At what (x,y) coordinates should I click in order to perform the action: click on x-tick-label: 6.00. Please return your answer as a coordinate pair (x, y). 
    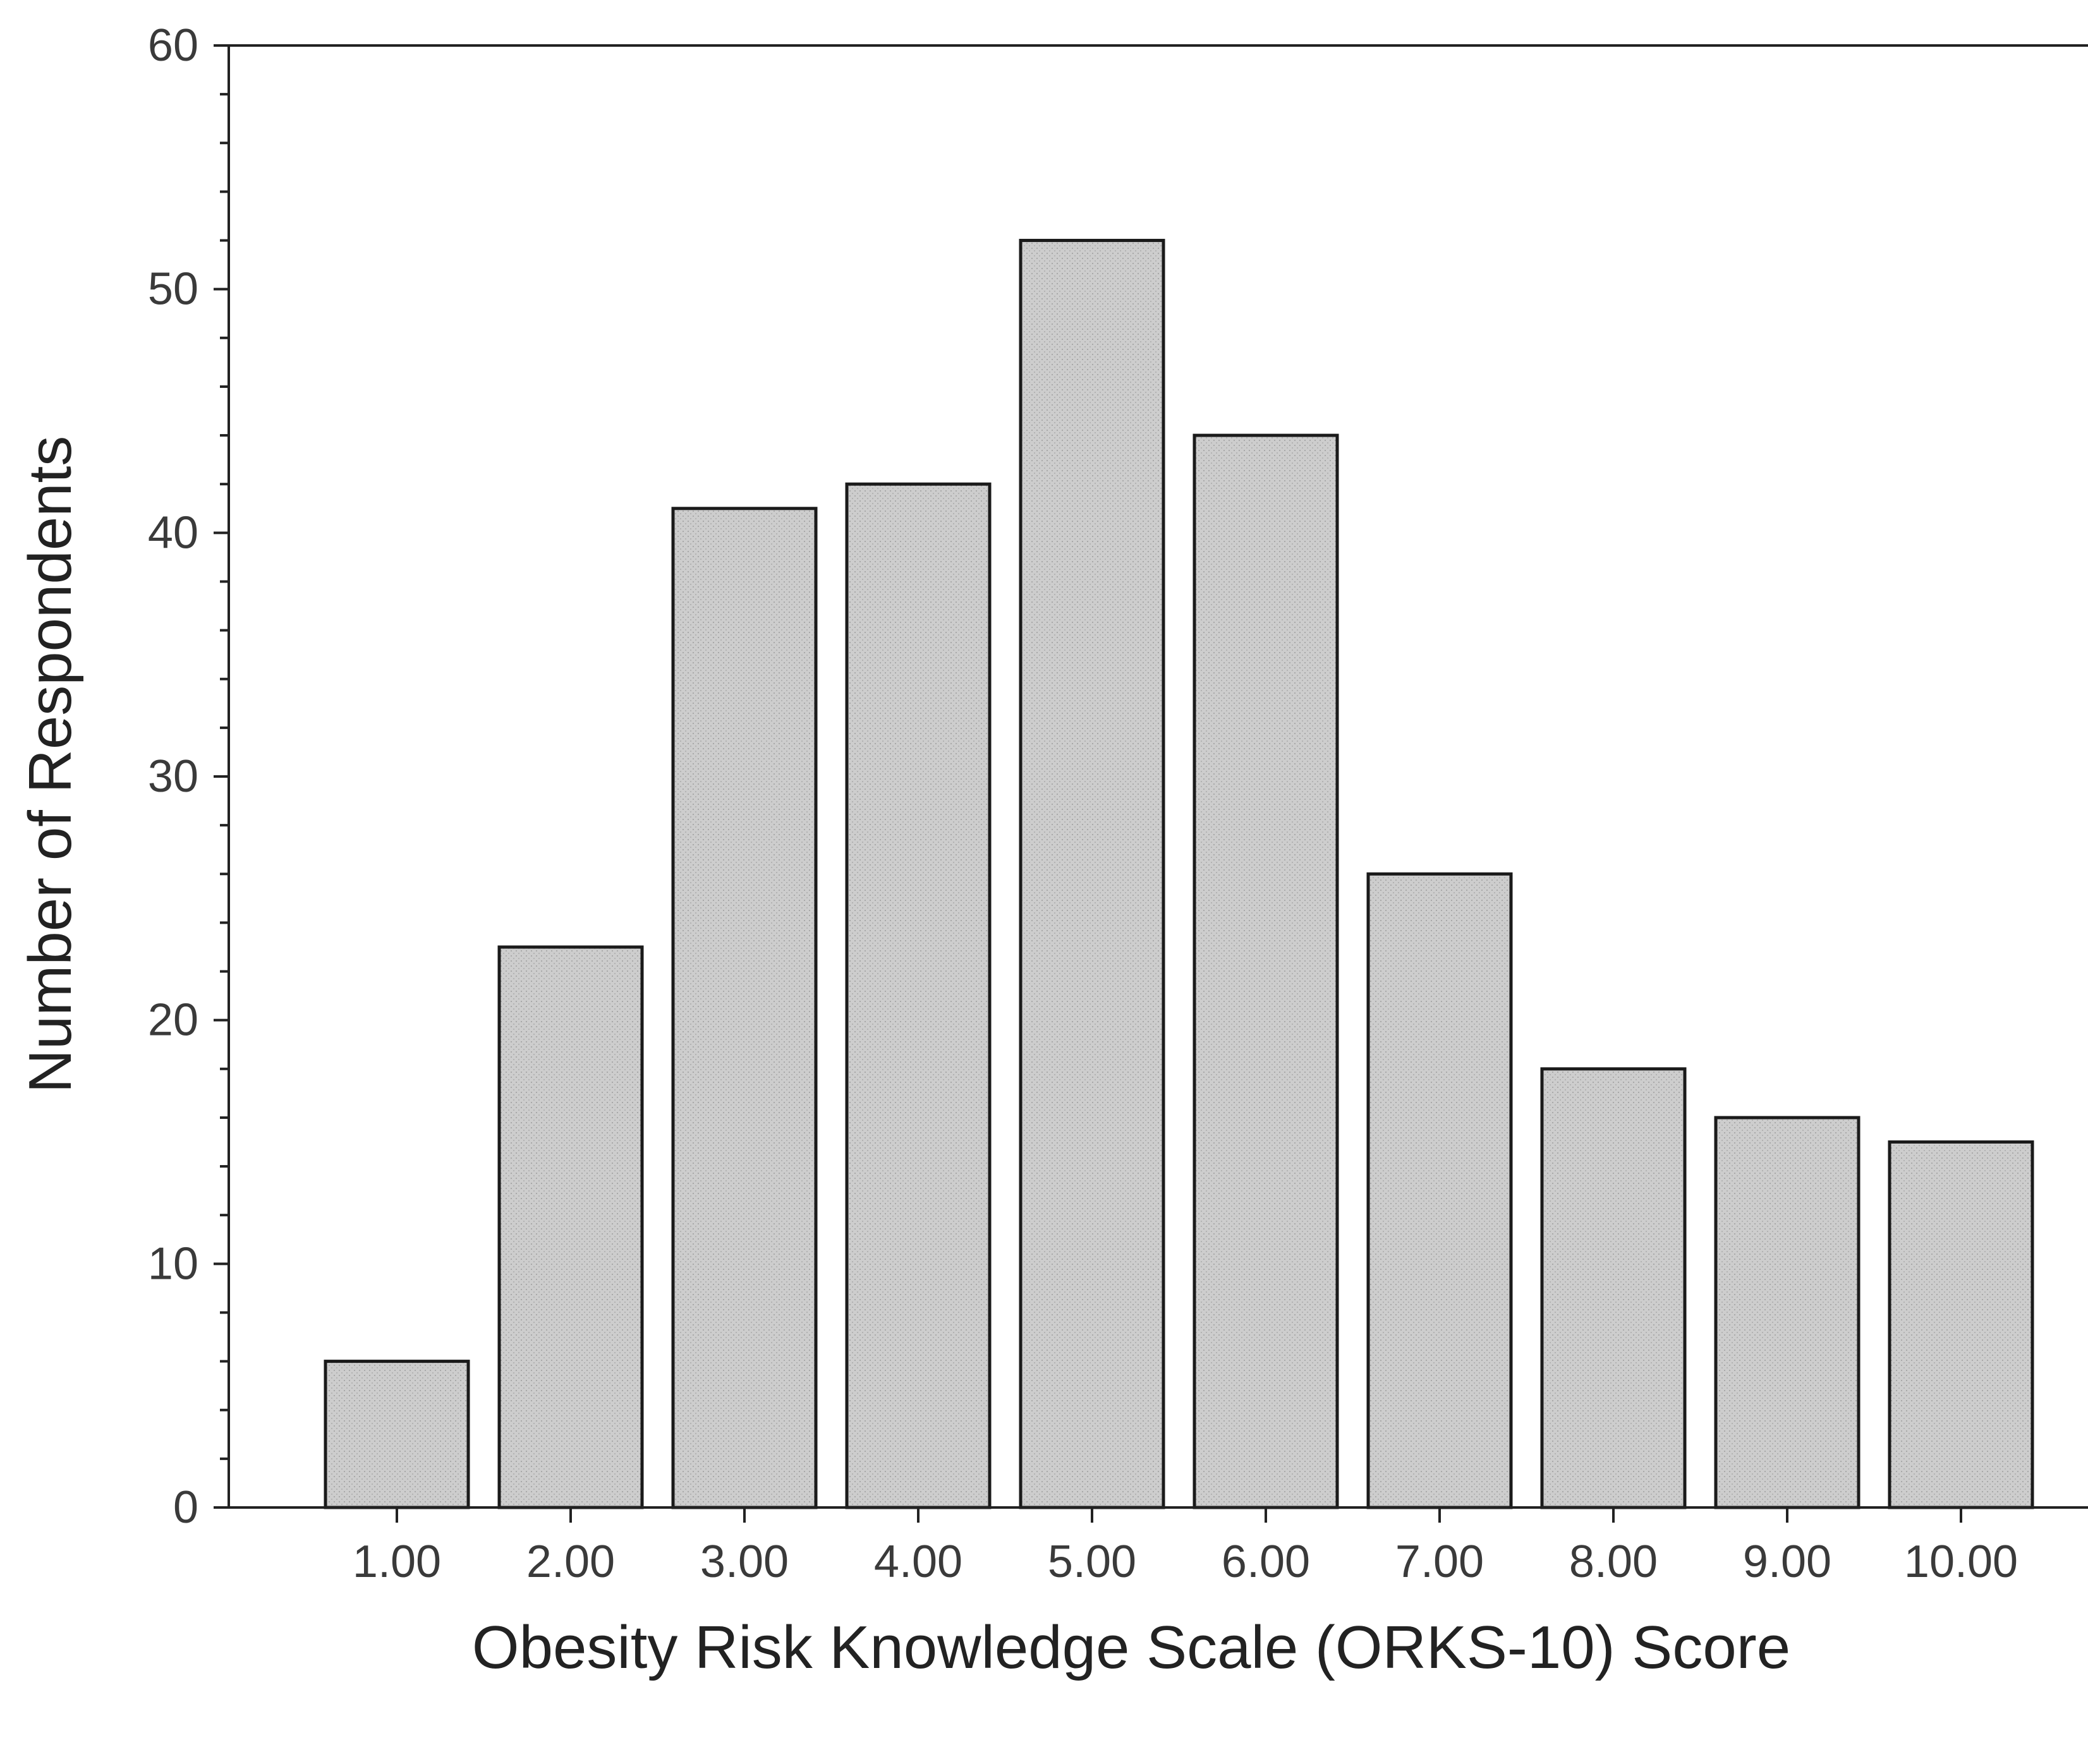
    Looking at the image, I should click on (1266, 1562).